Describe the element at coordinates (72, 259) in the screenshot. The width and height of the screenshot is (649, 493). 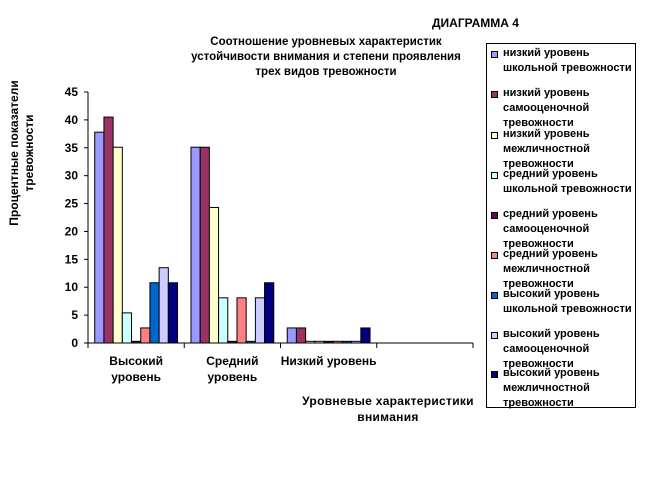
I see `y-tick-label: 15` at that location.